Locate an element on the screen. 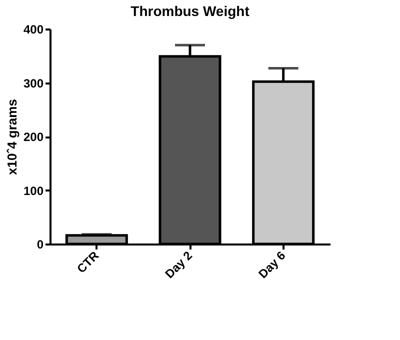  chart-title: Thrombus Weight is located at coordinates (190, 11).